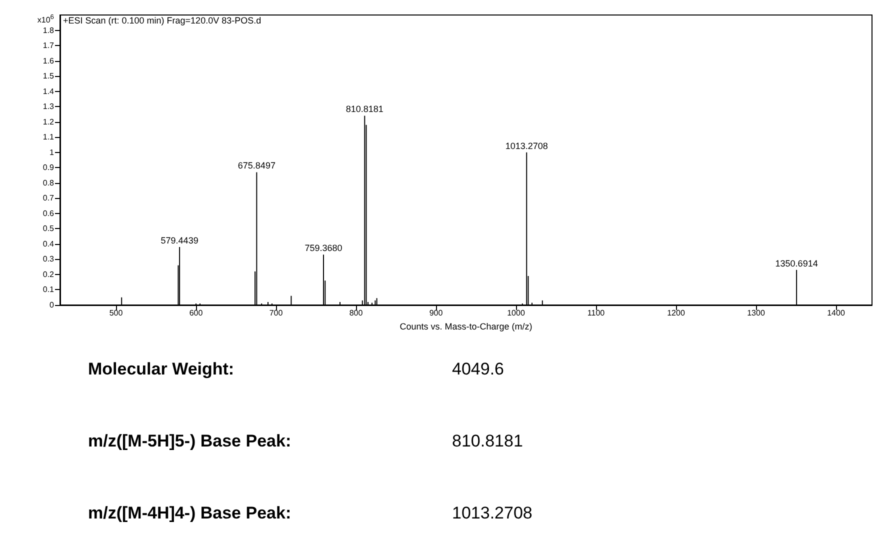 This screenshot has height=533, width=883. Describe the element at coordinates (48, 183) in the screenshot. I see `y-tick-label: 0.8` at that location.